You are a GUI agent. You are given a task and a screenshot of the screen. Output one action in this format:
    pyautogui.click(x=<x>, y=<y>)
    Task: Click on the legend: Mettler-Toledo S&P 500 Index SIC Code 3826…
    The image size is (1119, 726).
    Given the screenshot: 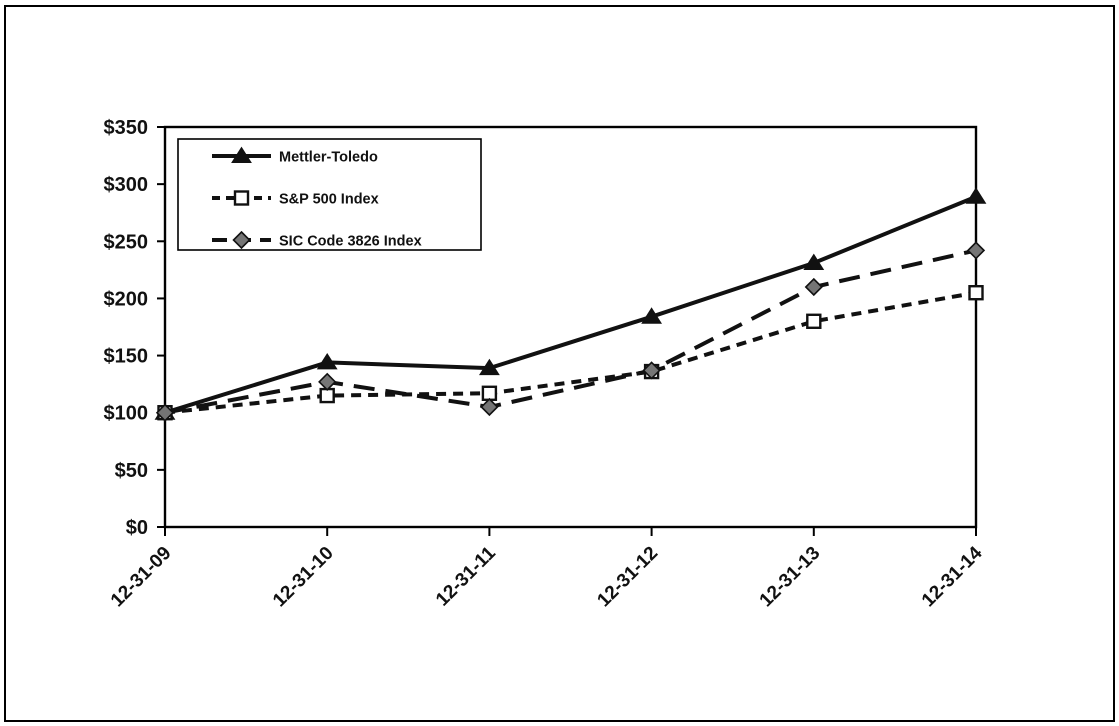 What is the action you would take?
    pyautogui.click(x=329, y=194)
    